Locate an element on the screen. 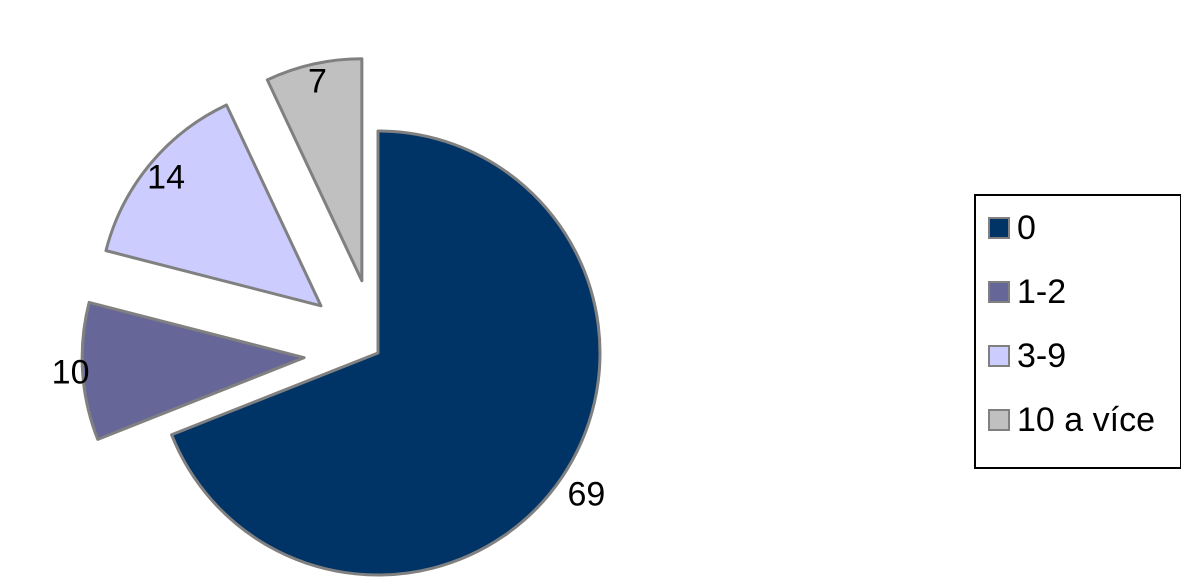  data-label-3-9: 14 is located at coordinates (166, 178).